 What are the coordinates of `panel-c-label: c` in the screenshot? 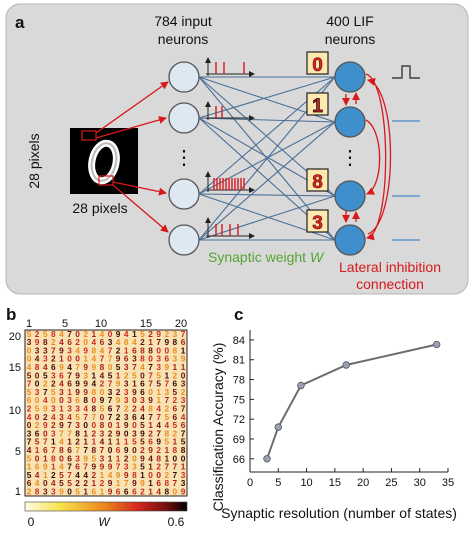 It's located at (238, 314).